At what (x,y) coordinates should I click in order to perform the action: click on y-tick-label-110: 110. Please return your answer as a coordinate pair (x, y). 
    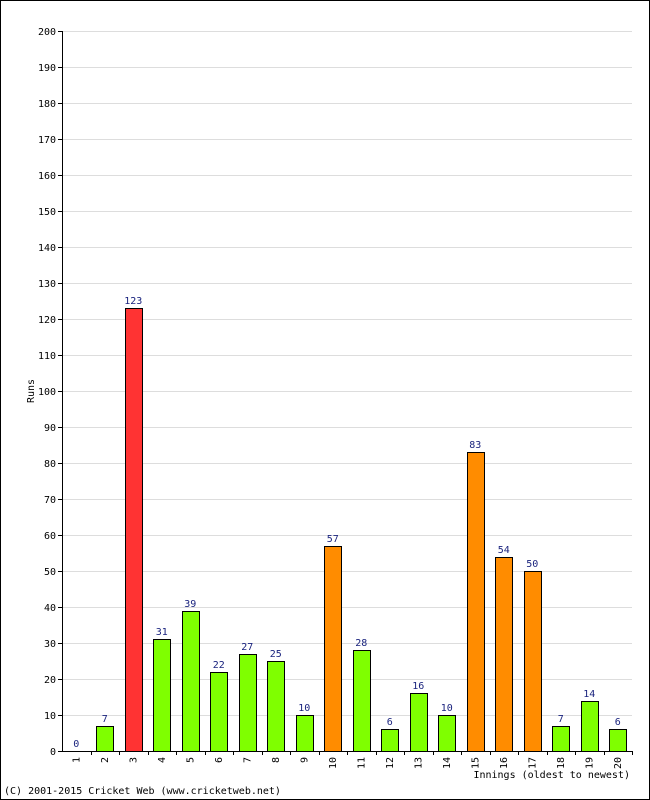
    Looking at the image, I should click on (47, 356).